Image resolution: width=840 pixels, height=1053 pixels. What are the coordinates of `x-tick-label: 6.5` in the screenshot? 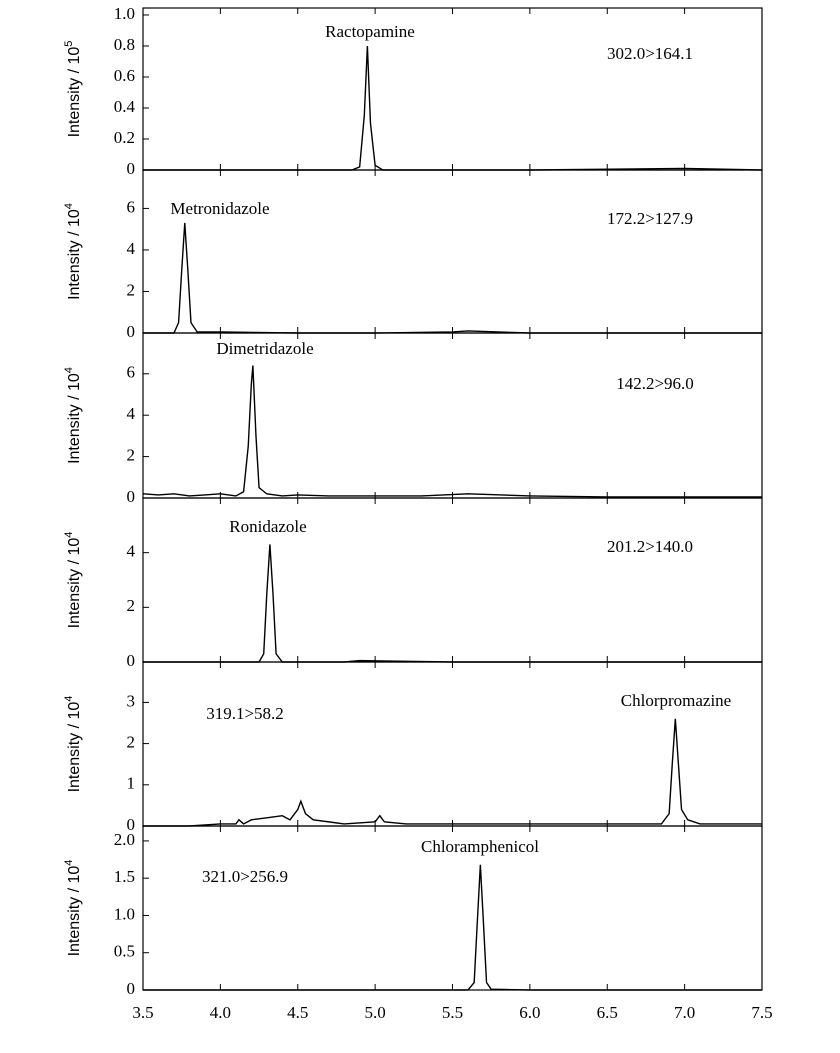 It's located at (607, 1012).